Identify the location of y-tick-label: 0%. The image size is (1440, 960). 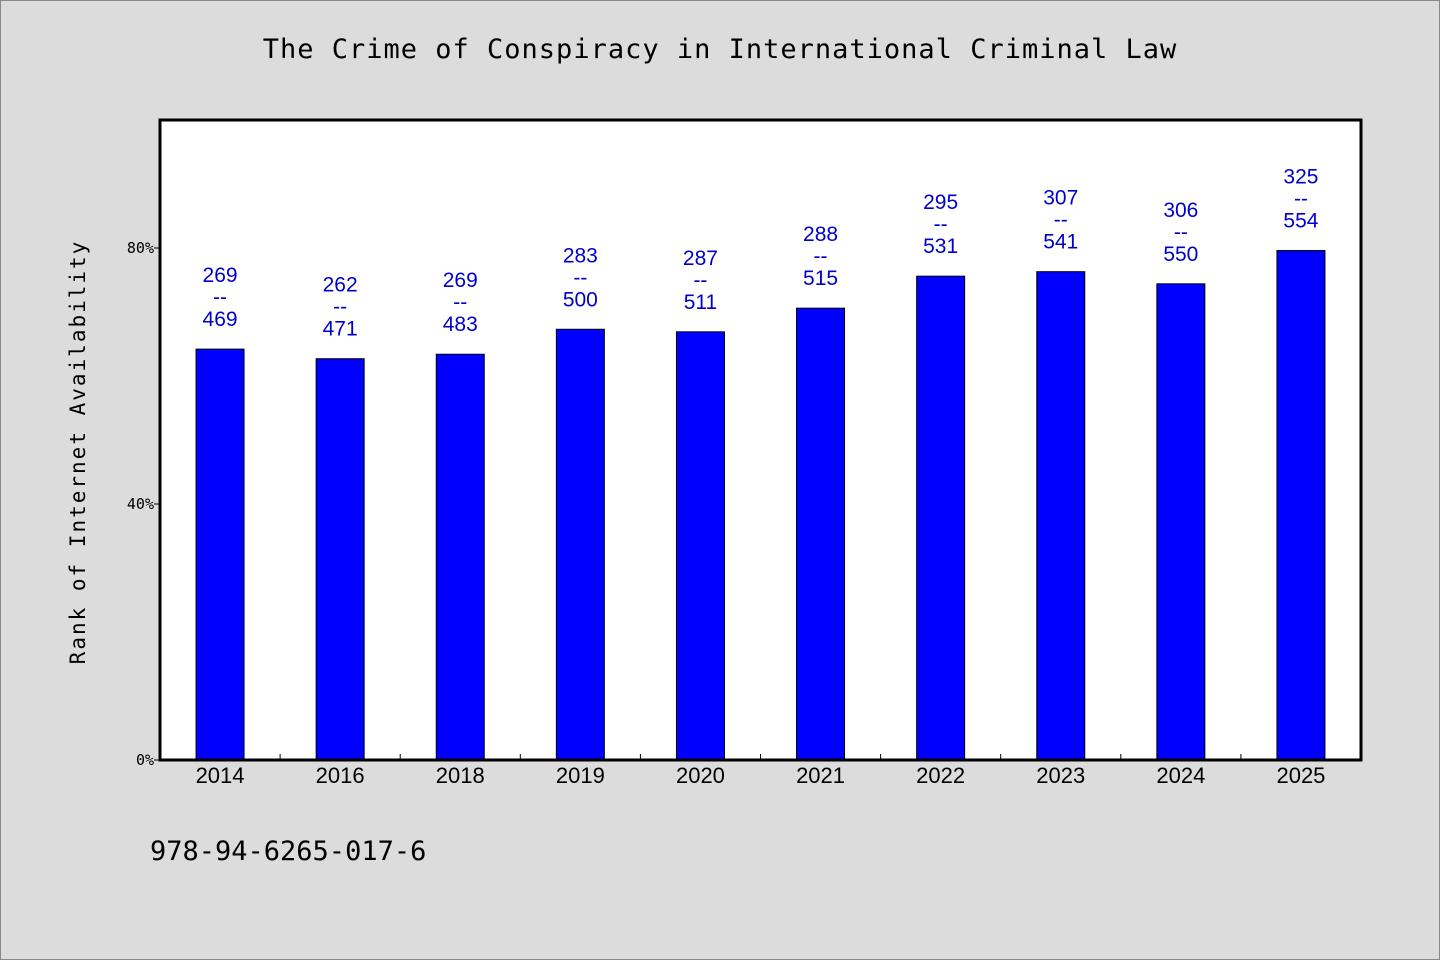
(145, 760).